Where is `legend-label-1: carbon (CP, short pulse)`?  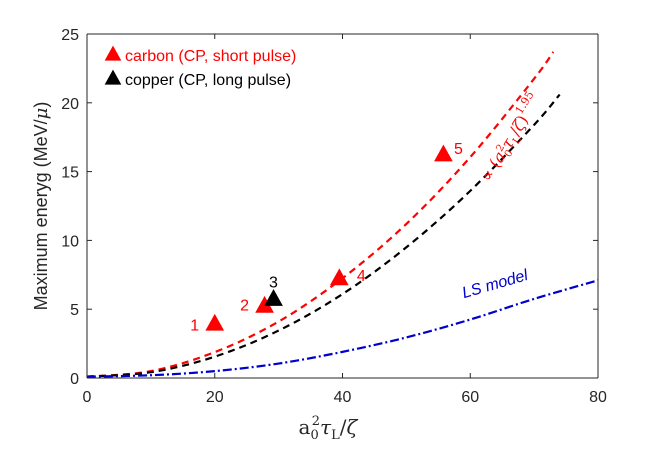
legend-label-1: carbon (CP, short pulse) is located at coordinates (210, 56).